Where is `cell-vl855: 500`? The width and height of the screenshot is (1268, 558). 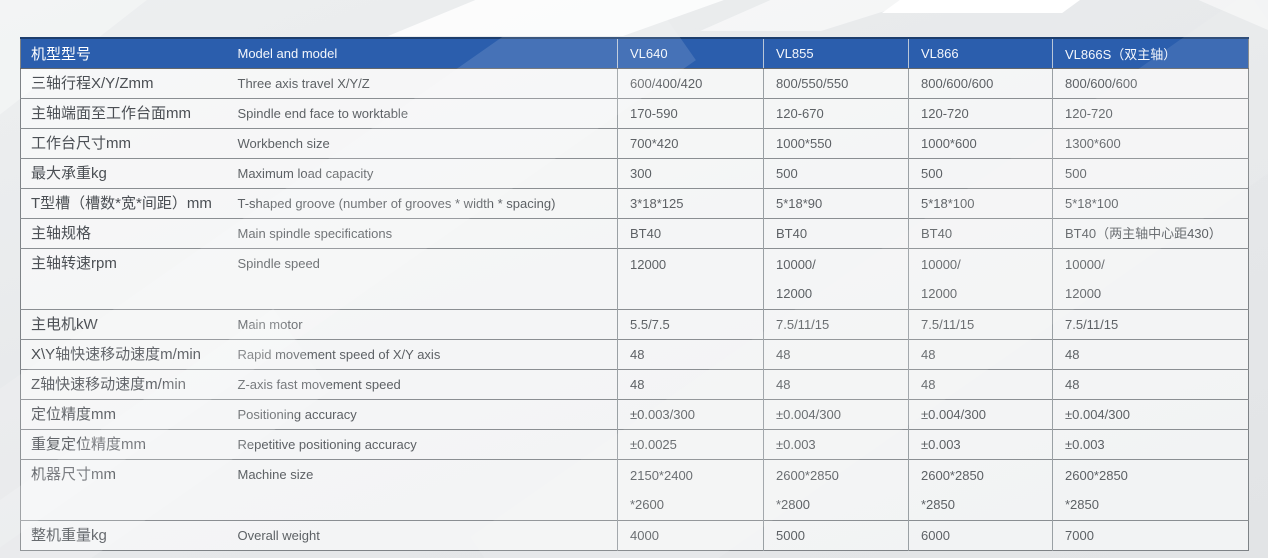 cell-vl855: 500 is located at coordinates (836, 172).